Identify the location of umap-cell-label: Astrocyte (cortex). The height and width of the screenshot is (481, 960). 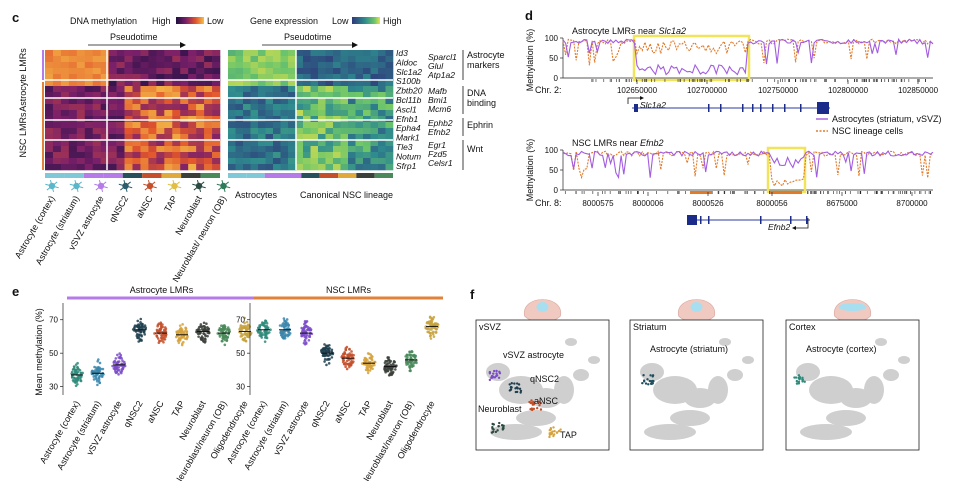
(841, 349).